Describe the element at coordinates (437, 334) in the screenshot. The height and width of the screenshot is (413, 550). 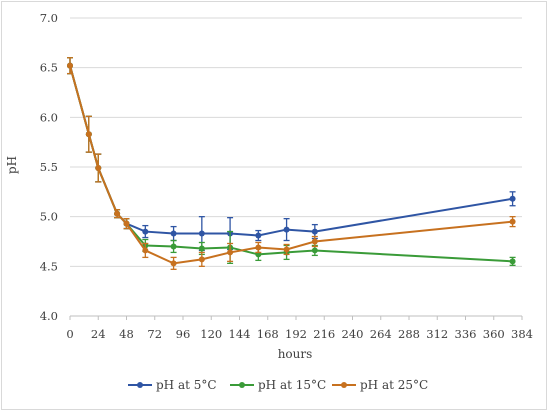
I see `x-tick-label: 312` at that location.